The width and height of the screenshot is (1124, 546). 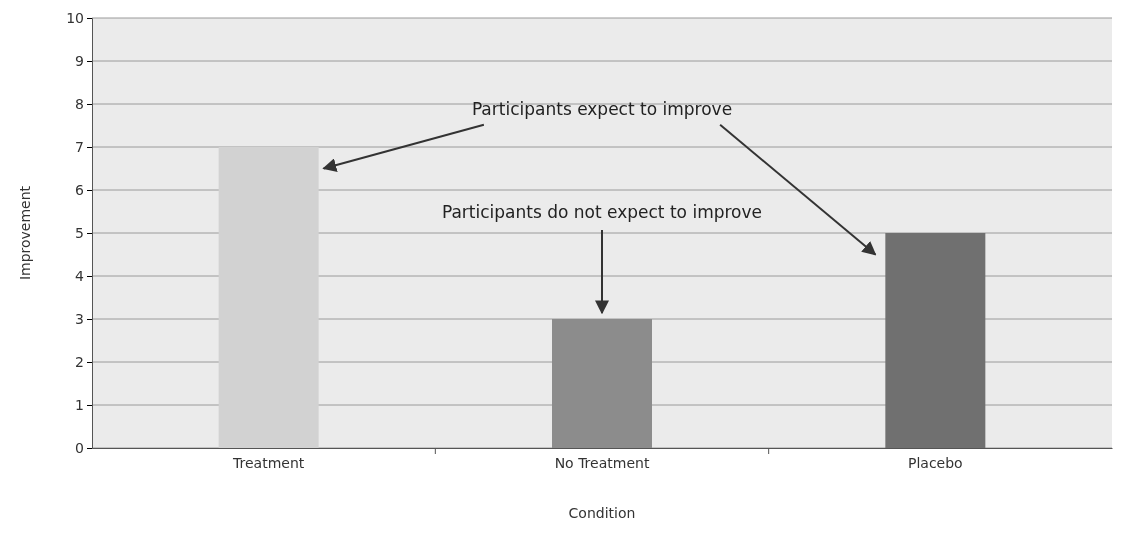 I want to click on y-tick-label: 2, so click(x=79, y=361).